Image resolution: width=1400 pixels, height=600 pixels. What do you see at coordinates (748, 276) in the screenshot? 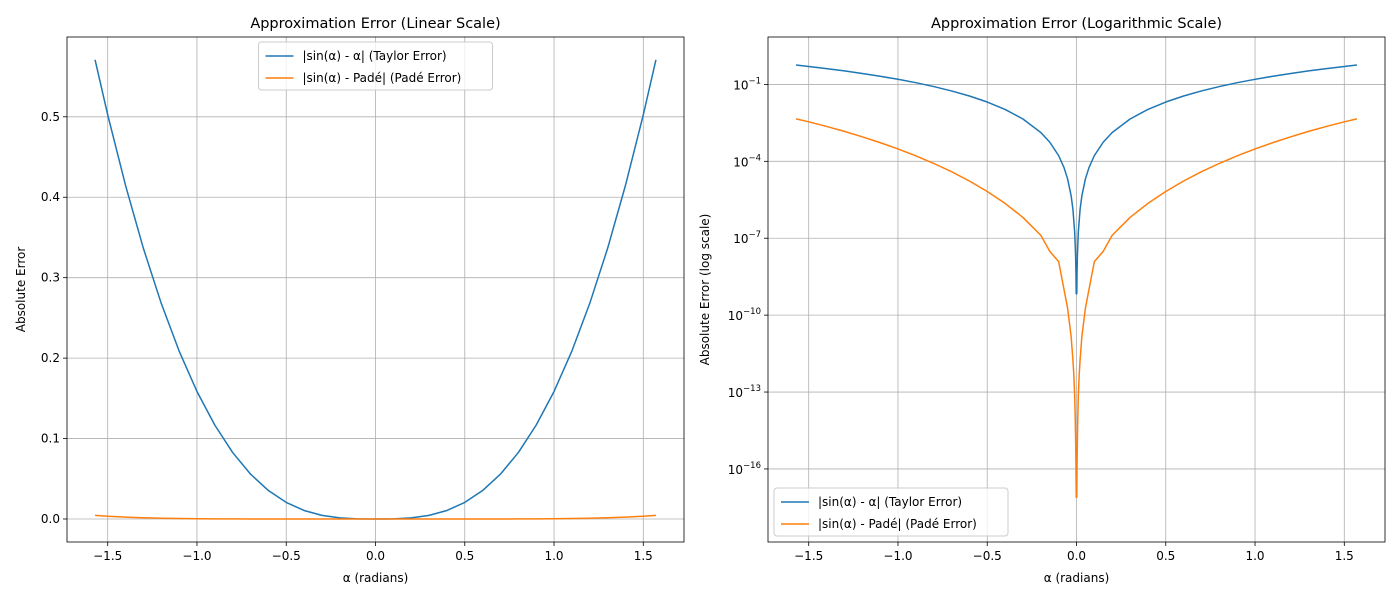
I see `y-ticks-log: 10⁻¹⁶ 10⁻¹³ 10⁻¹⁰ 10⁻⁷ 10⁻⁴ 10⁻¹` at bounding box center [748, 276].